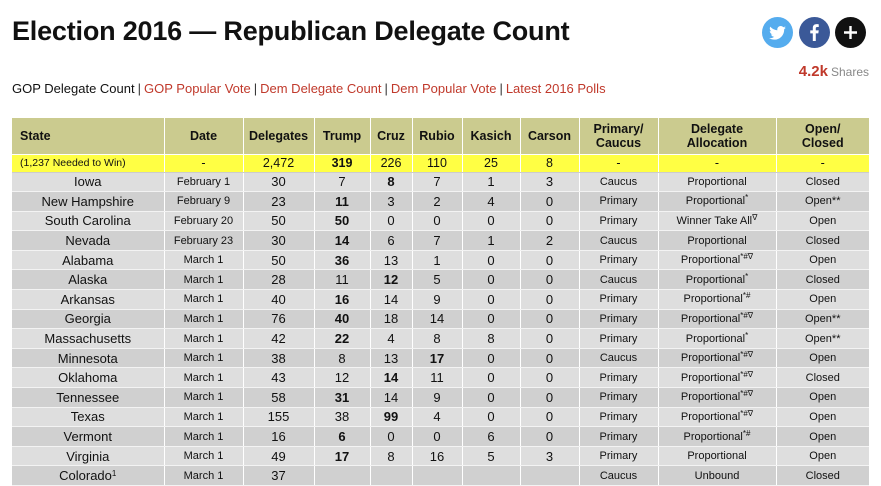 The image size is (881, 486). What do you see at coordinates (278, 476) in the screenshot?
I see `delegates-cell-text: 37` at bounding box center [278, 476].